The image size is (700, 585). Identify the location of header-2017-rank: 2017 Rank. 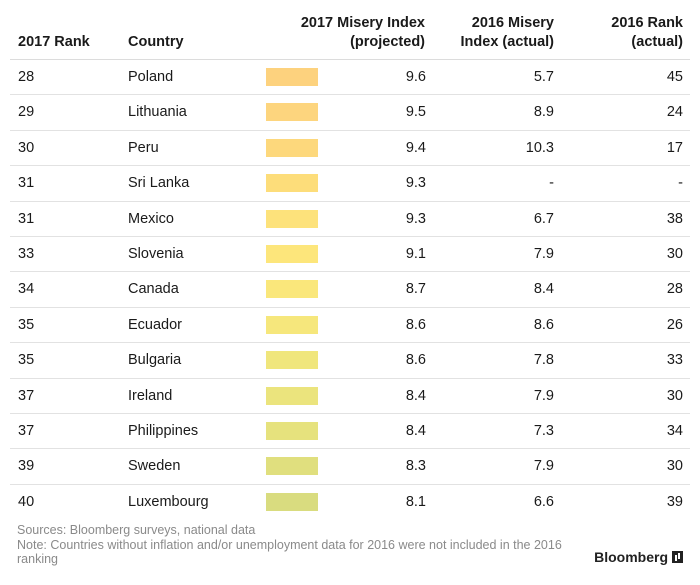
(54, 42).